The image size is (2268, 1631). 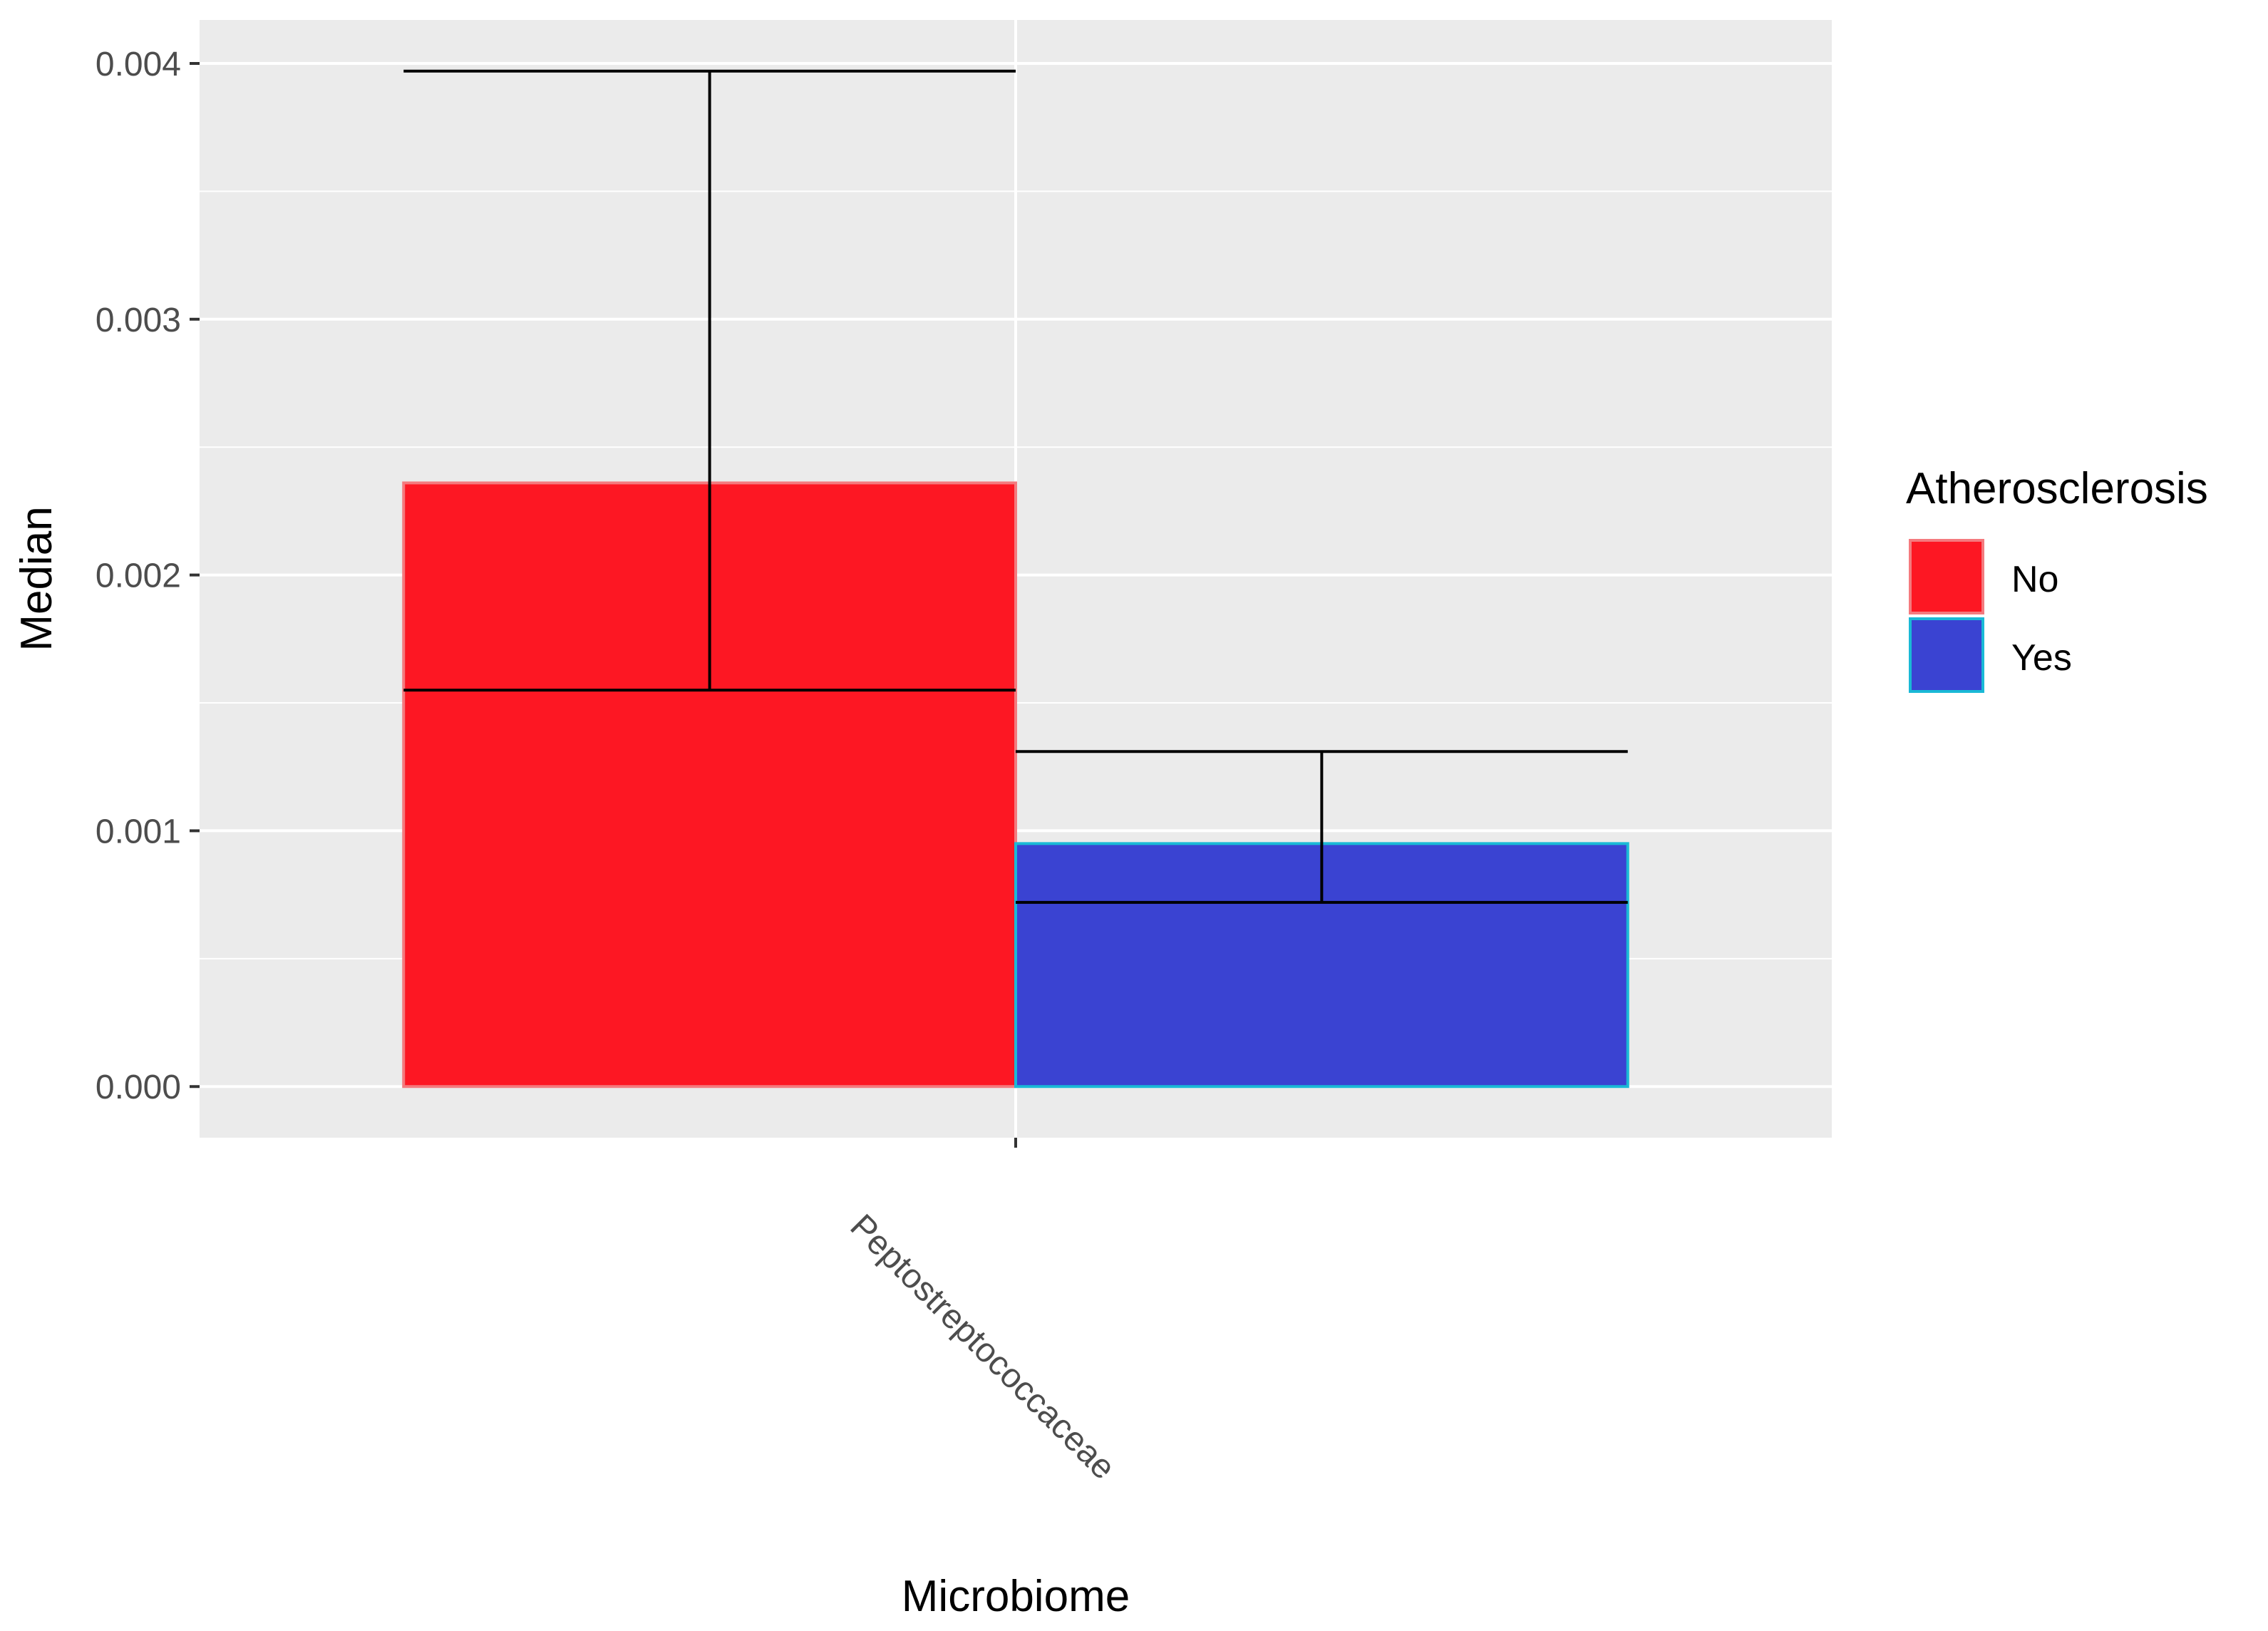 I want to click on legend: Atherosclerosis No Yes, so click(x=2057, y=578).